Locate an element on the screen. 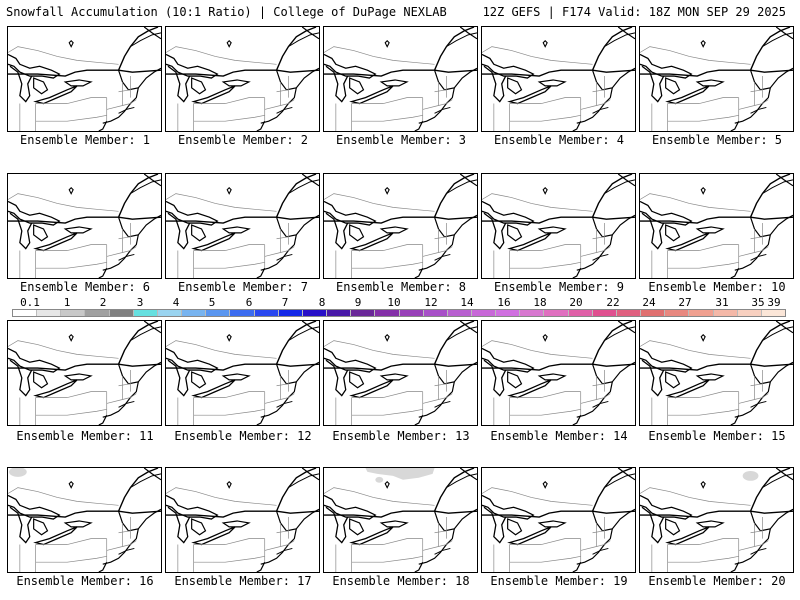 The image size is (800, 600). ensemble-member-label: Ensemble Member: 15 is located at coordinates (717, 436).